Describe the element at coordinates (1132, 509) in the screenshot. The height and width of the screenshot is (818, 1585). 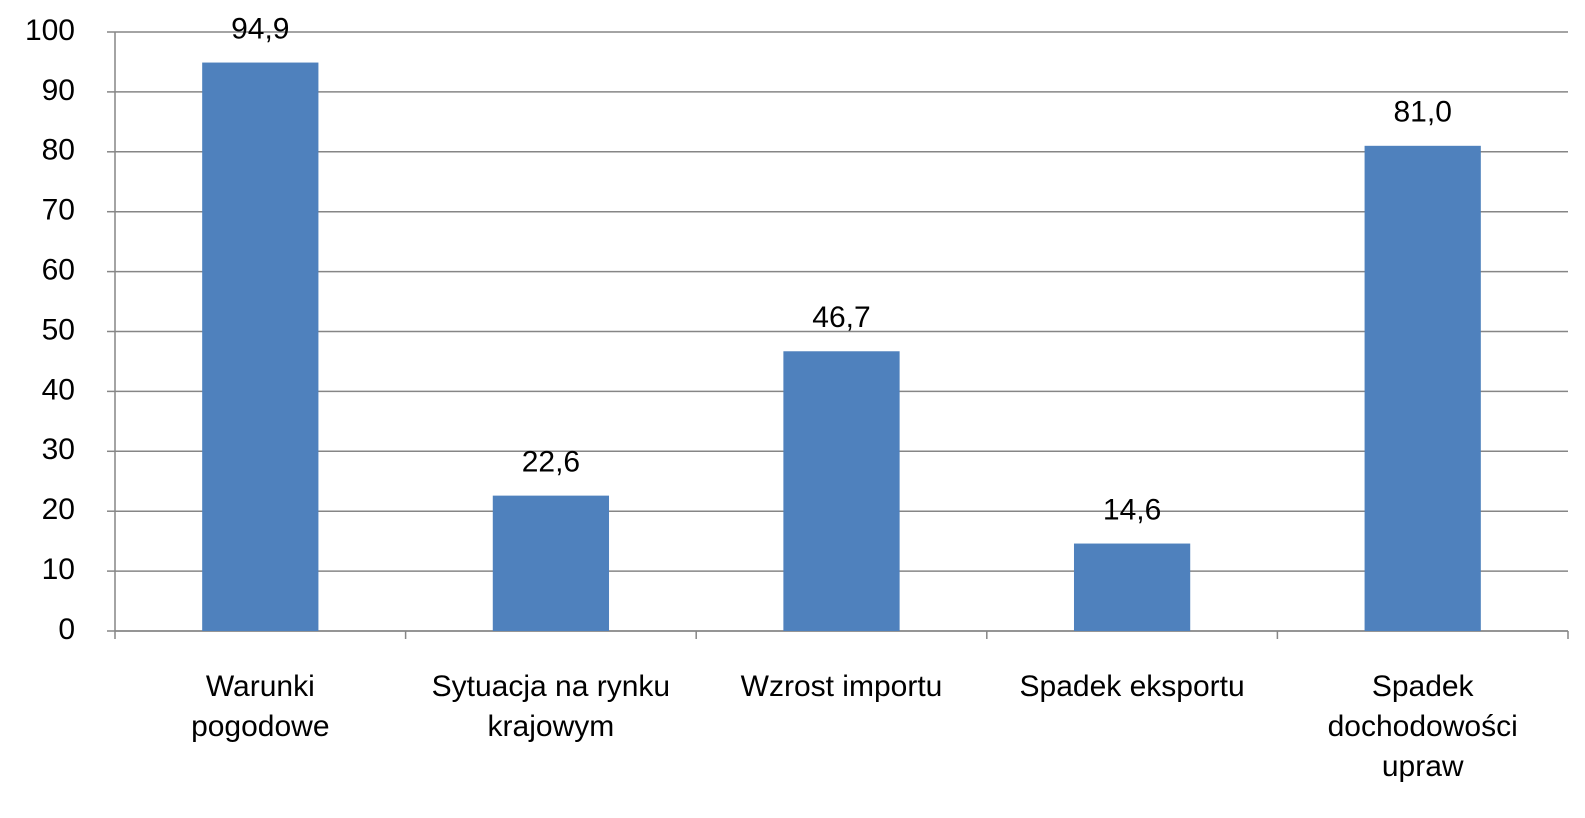
I see `value-label: 14,6` at that location.